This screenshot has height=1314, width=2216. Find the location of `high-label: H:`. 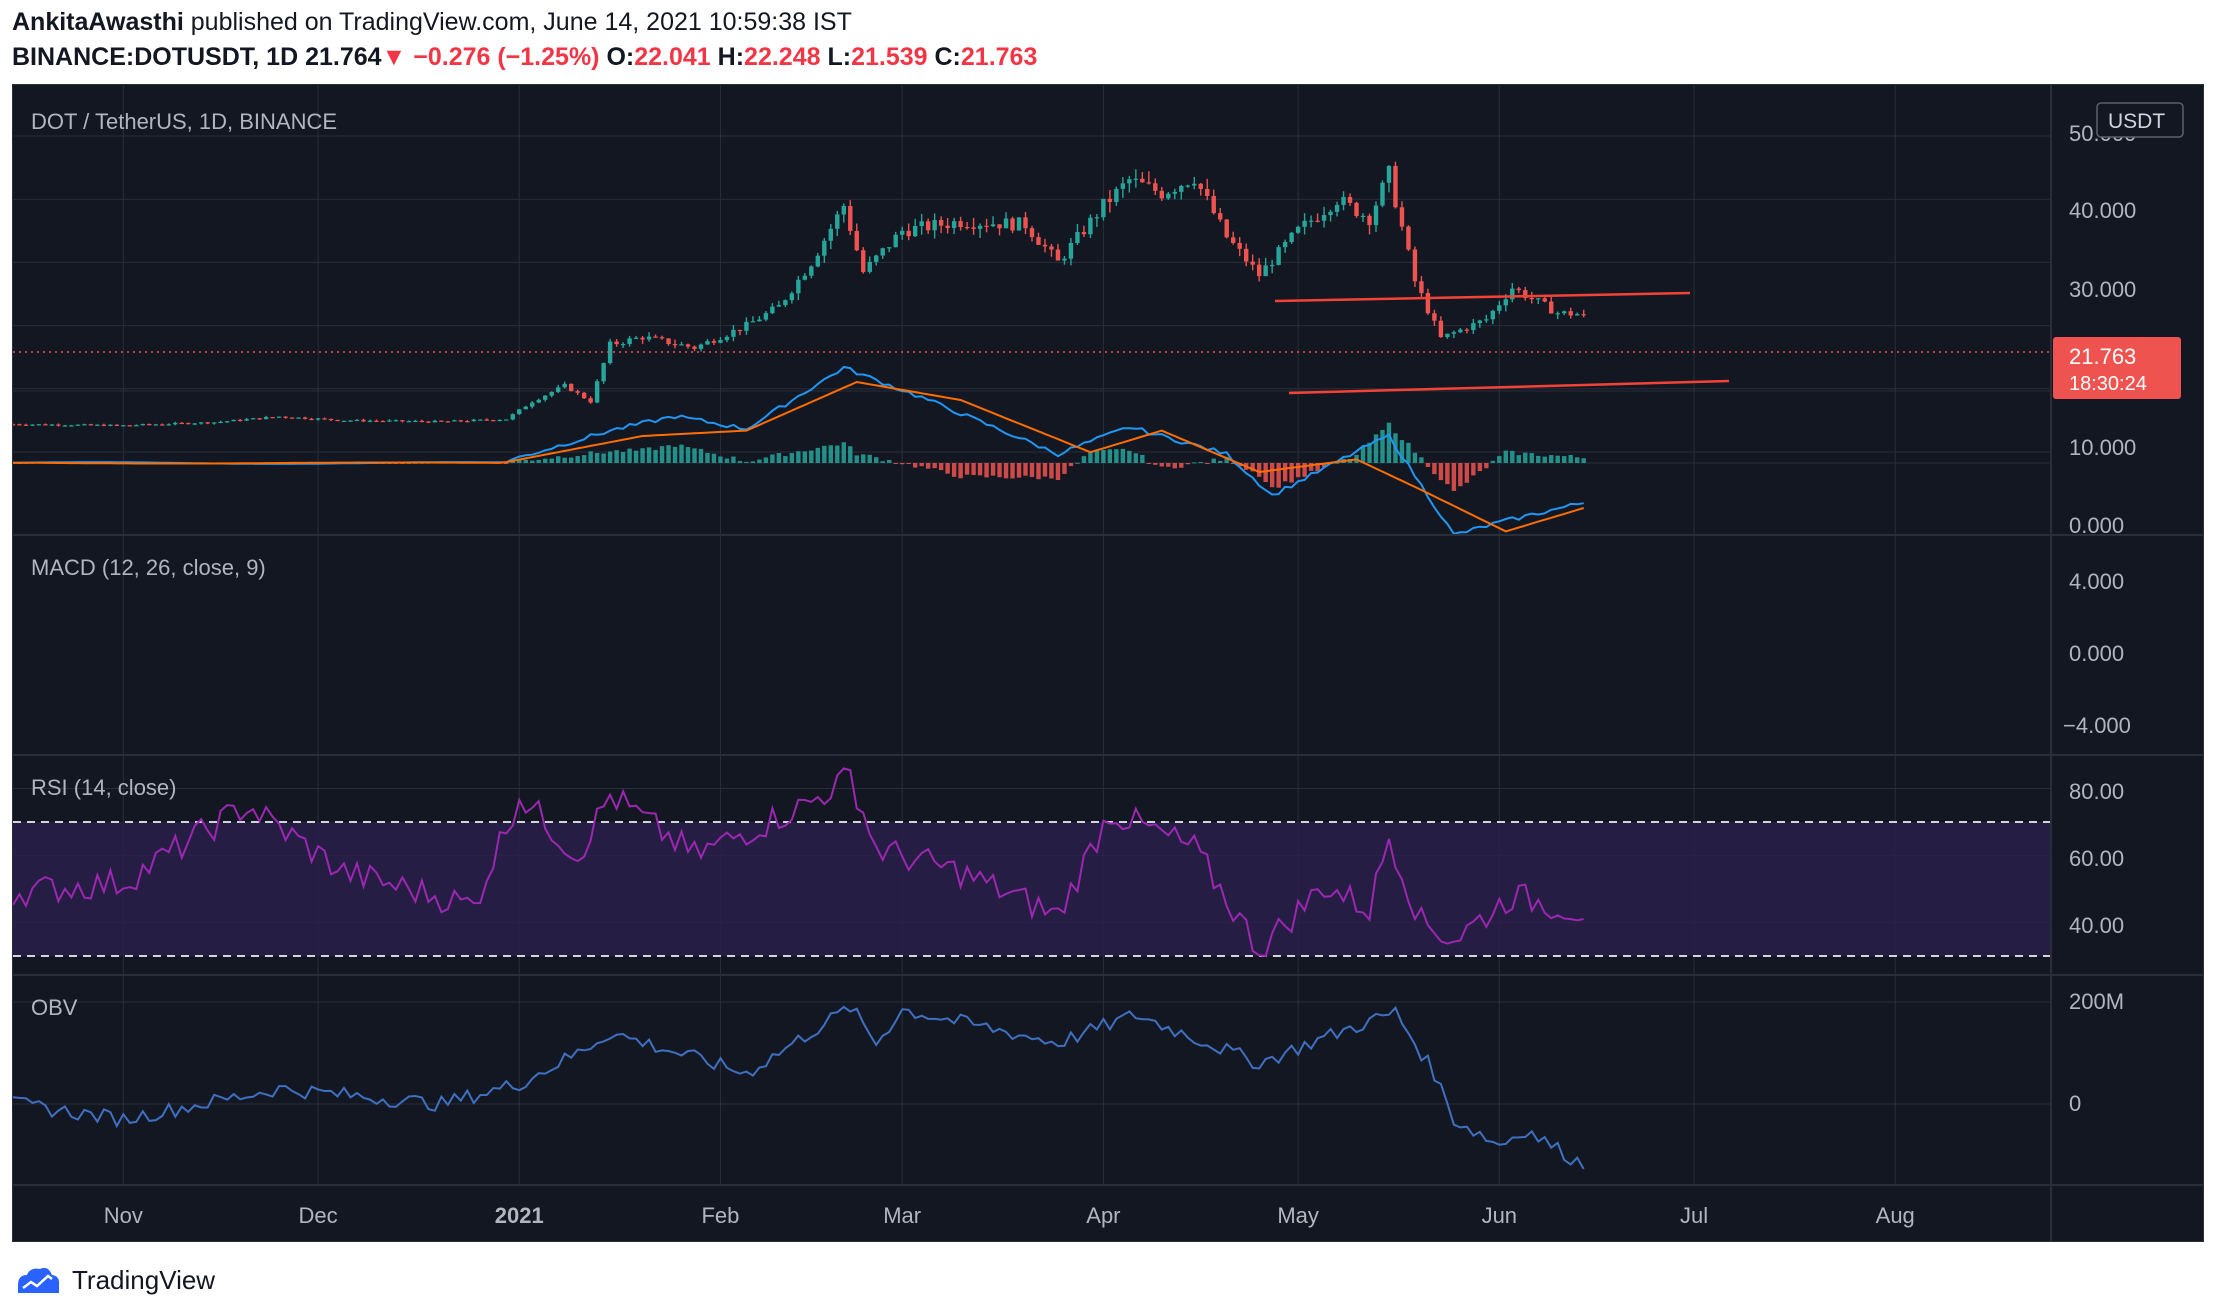

high-label: H: is located at coordinates (731, 57).